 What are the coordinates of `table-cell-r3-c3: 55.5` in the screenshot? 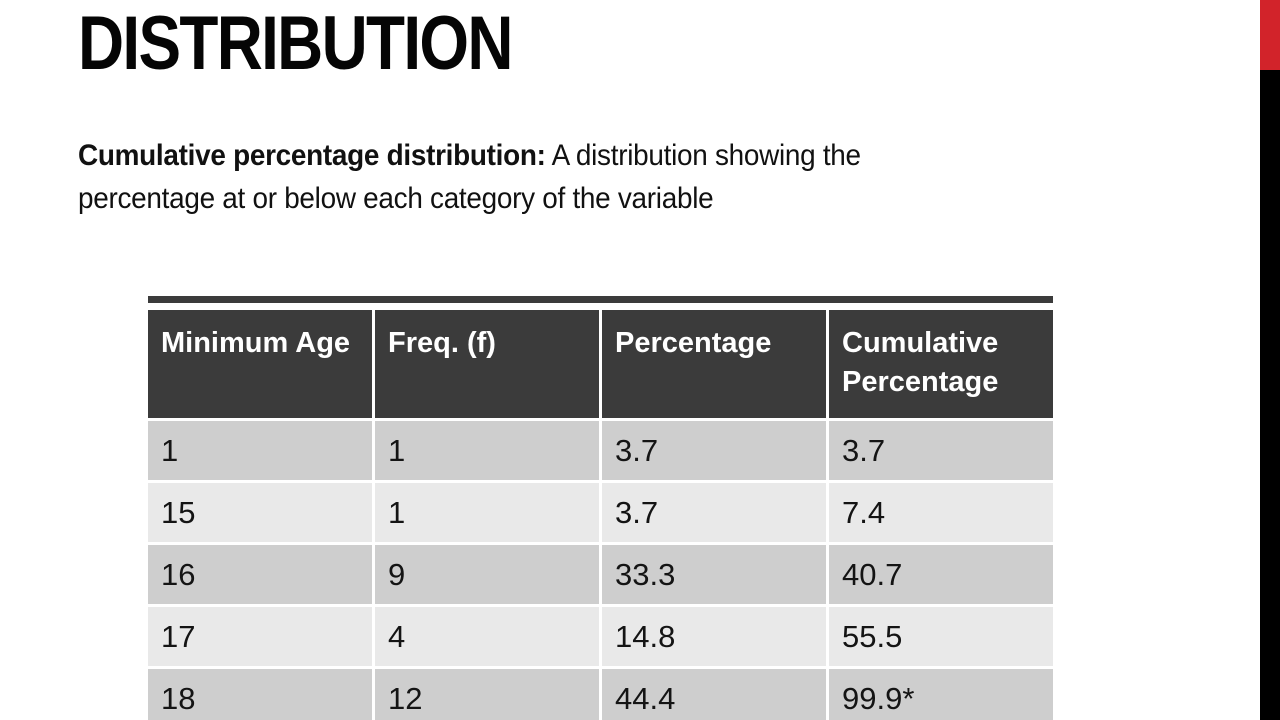 It's located at (941, 636).